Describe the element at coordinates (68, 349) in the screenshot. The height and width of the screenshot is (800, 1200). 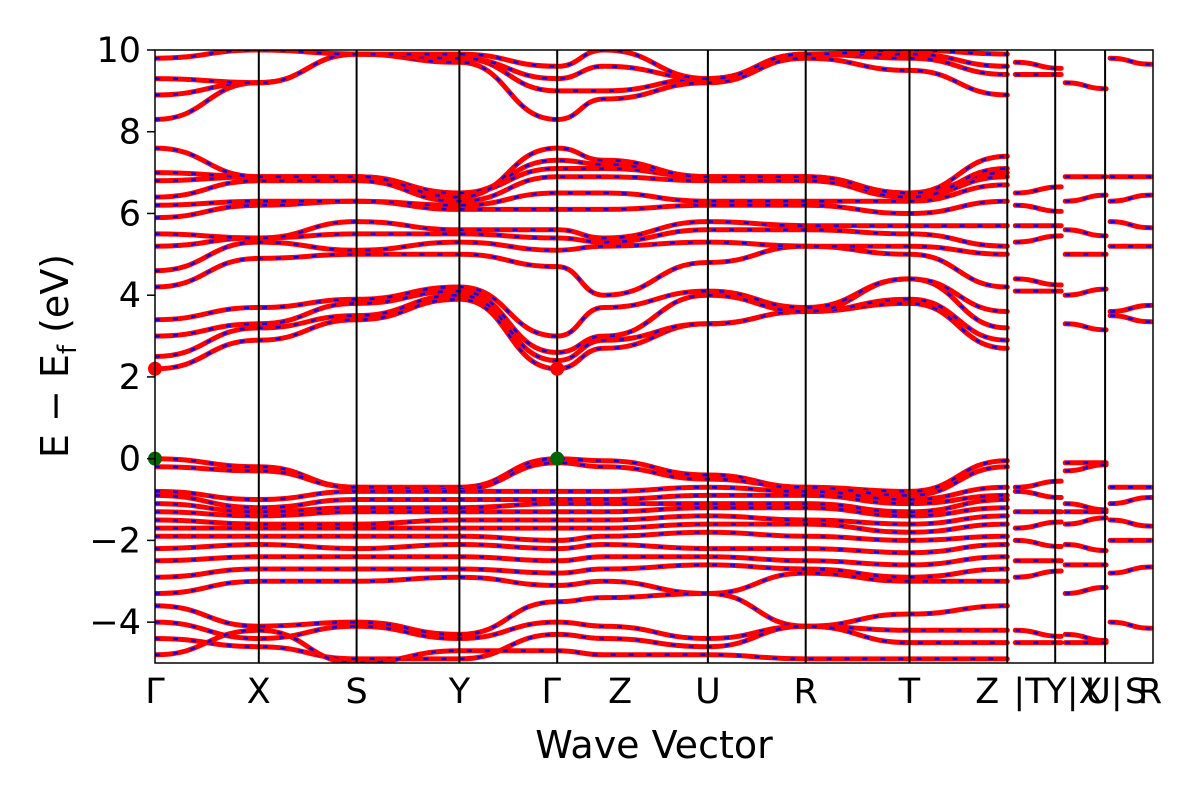
I see `y-axis-title-subscript: f` at that location.